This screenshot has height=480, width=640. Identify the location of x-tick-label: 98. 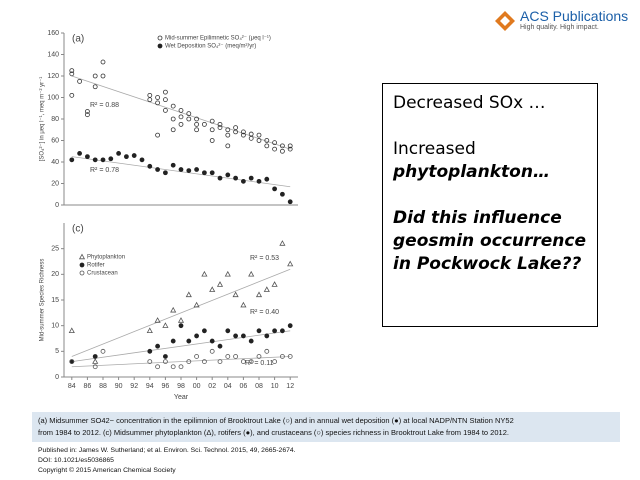
(181, 386).